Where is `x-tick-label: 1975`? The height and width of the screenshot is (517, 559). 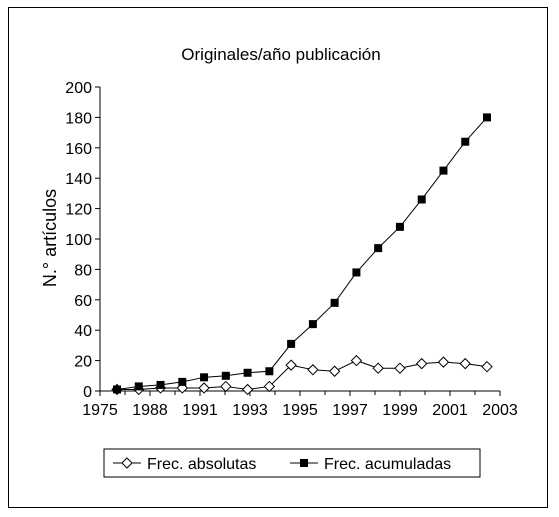 x-tick-label: 1975 is located at coordinates (100, 410).